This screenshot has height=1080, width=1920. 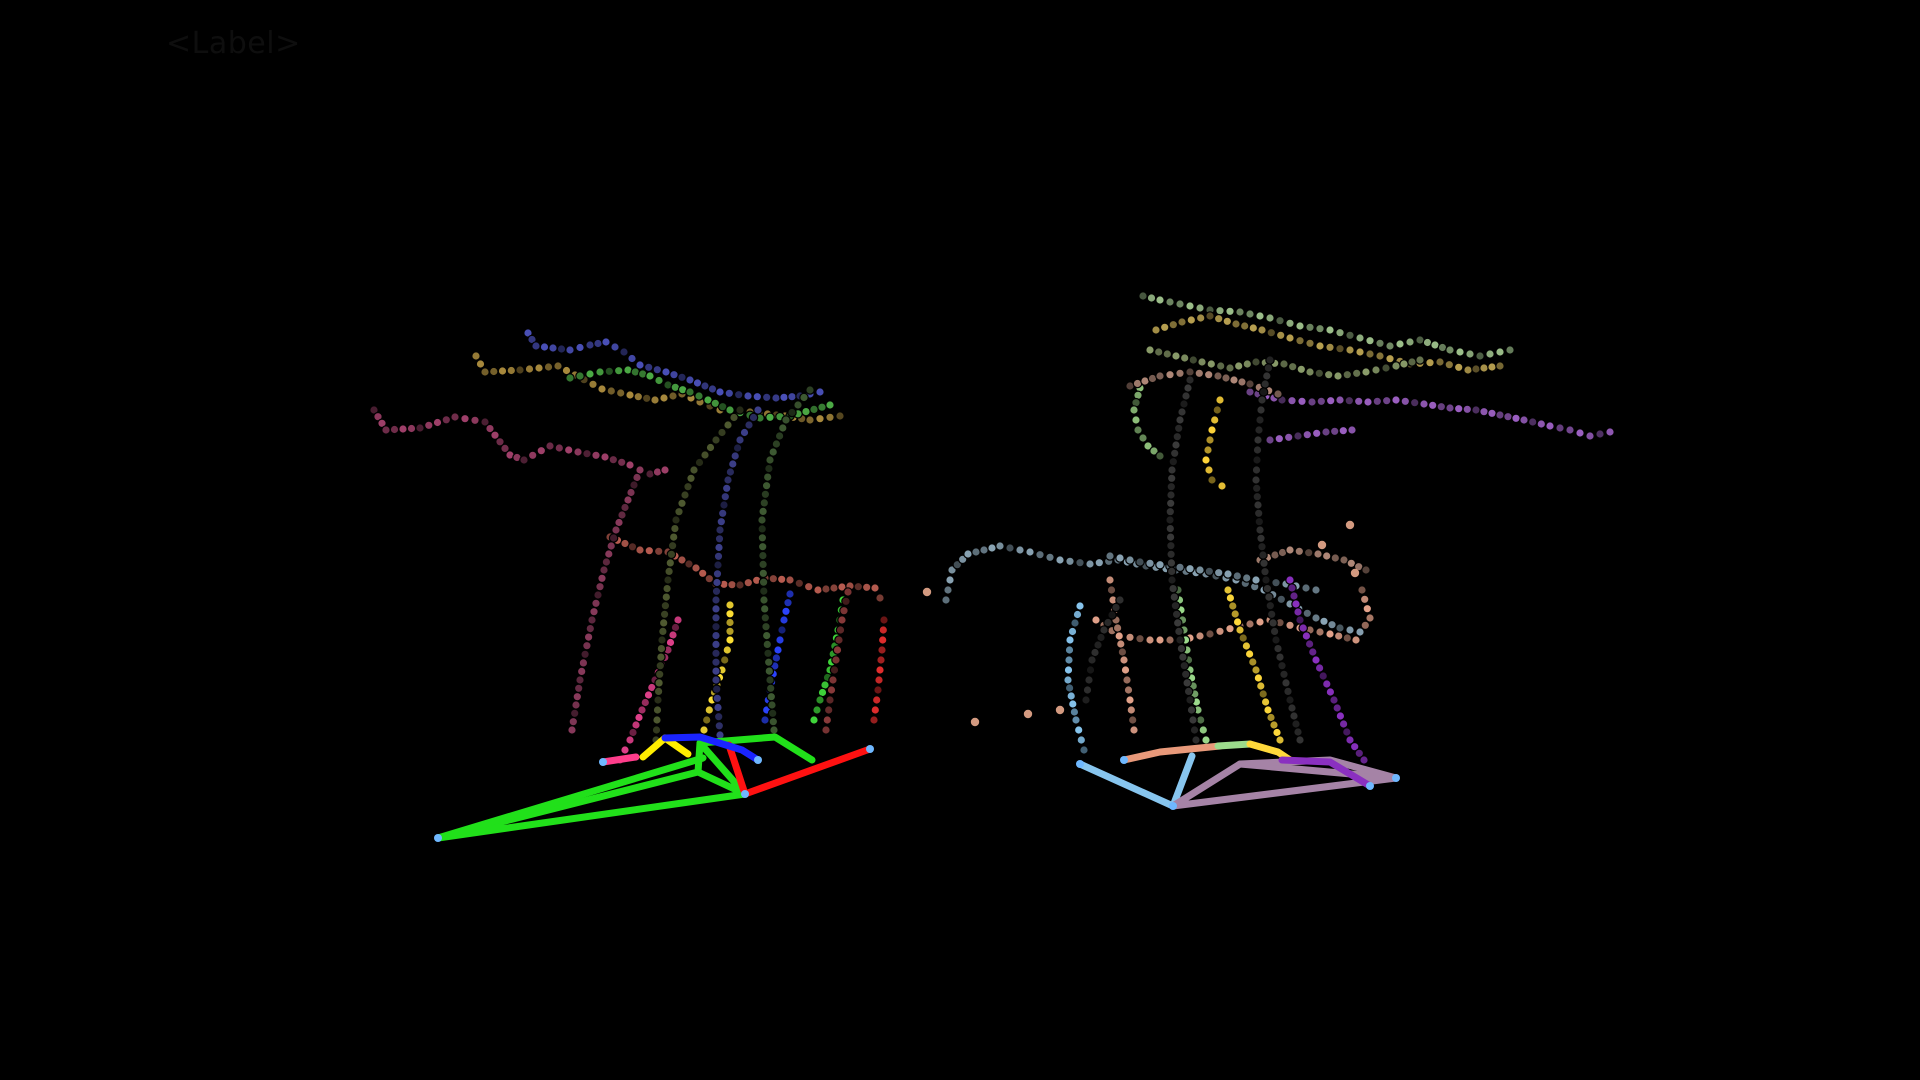 What do you see at coordinates (438, 838) in the screenshot?
I see `left-hand-joint` at bounding box center [438, 838].